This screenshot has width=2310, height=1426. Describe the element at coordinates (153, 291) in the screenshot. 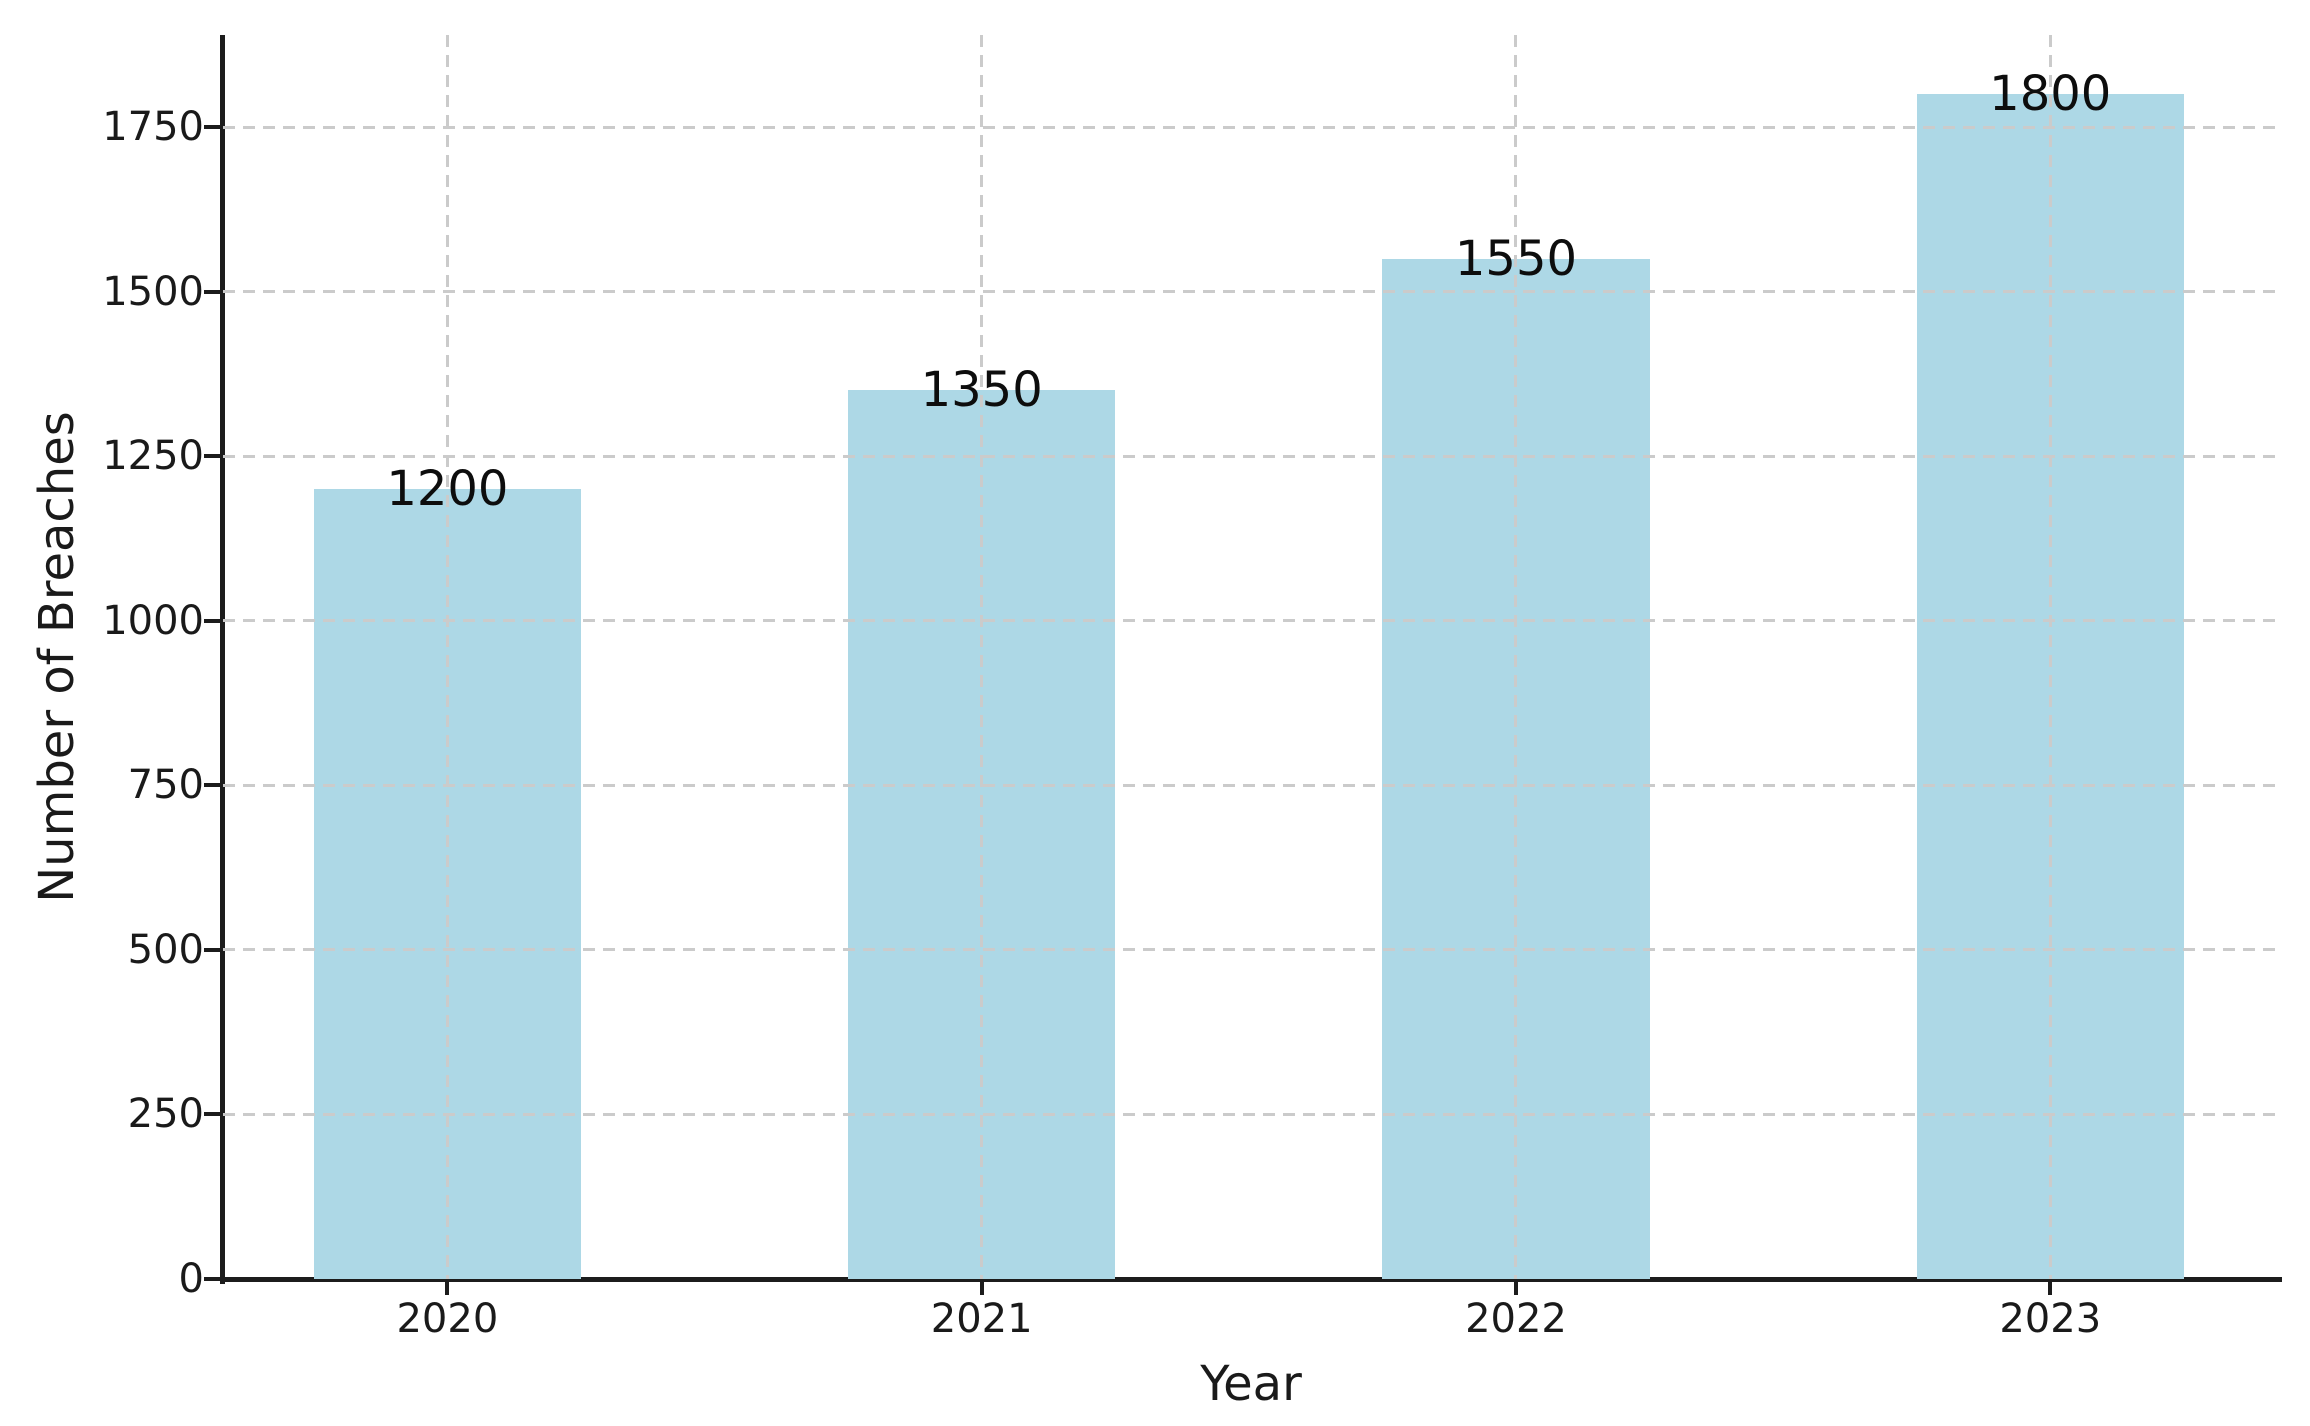

I see `y-tick-label: 1500` at that location.